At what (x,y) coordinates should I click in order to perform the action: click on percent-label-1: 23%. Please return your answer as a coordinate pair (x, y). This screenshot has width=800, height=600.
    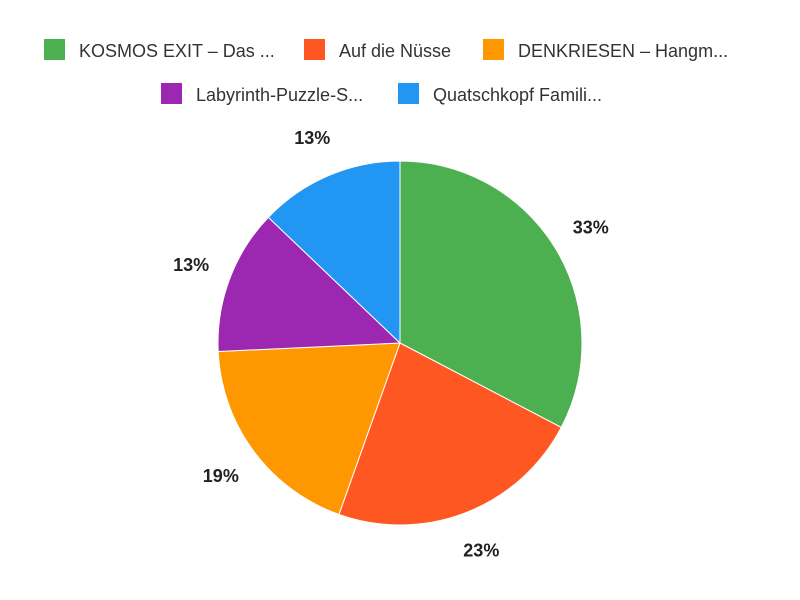
    Looking at the image, I should click on (481, 551).